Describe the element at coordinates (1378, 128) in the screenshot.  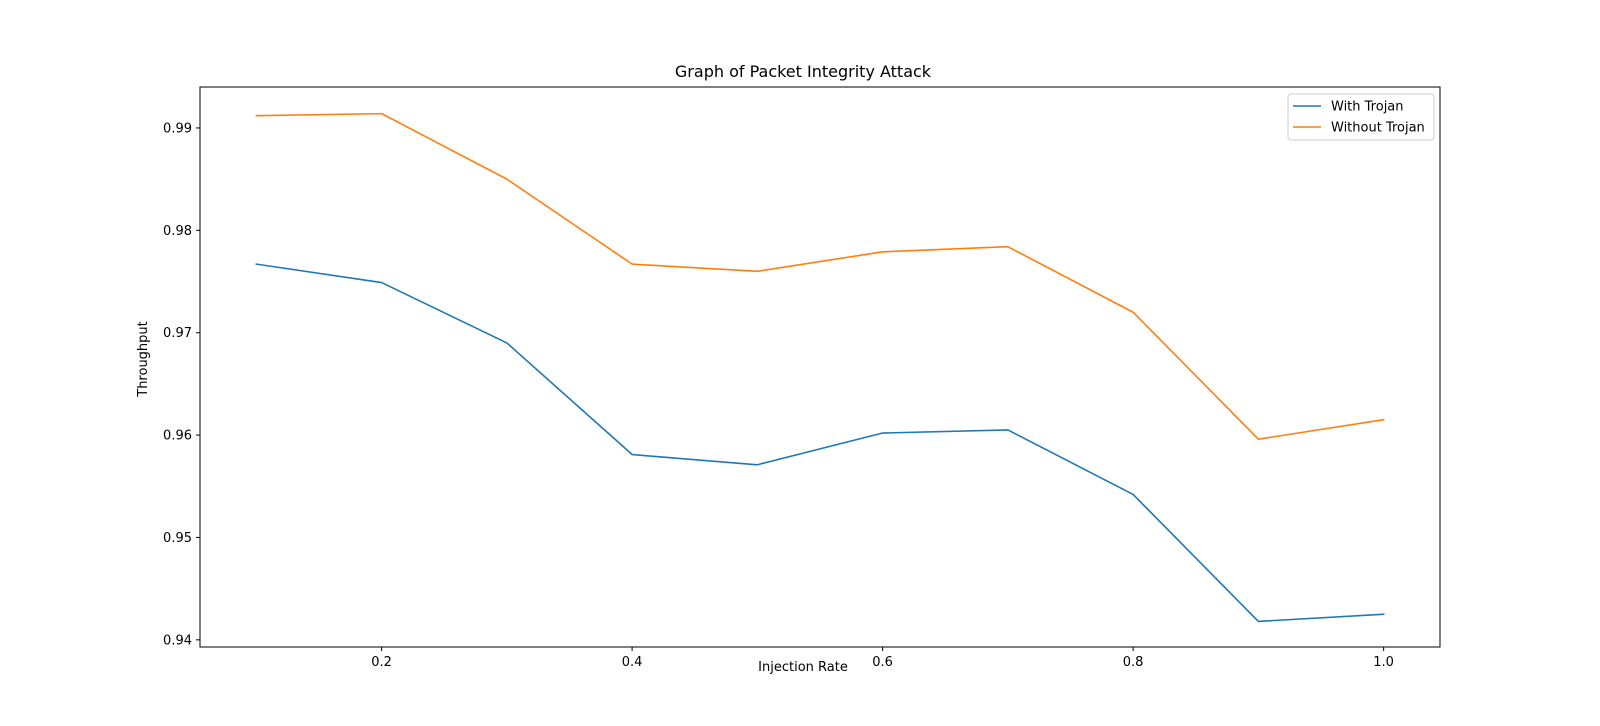
I see `legend-label-2: Without Trojan` at that location.